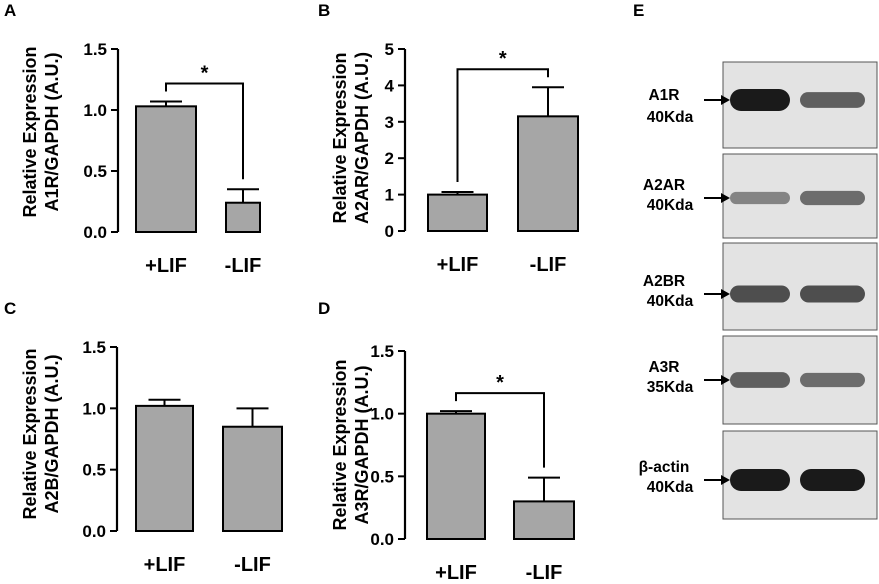 The width and height of the screenshot is (879, 584). Describe the element at coordinates (362, 138) in the screenshot. I see `y-axis-label-line2: A2AR/GAPDH (A.U.)` at that location.